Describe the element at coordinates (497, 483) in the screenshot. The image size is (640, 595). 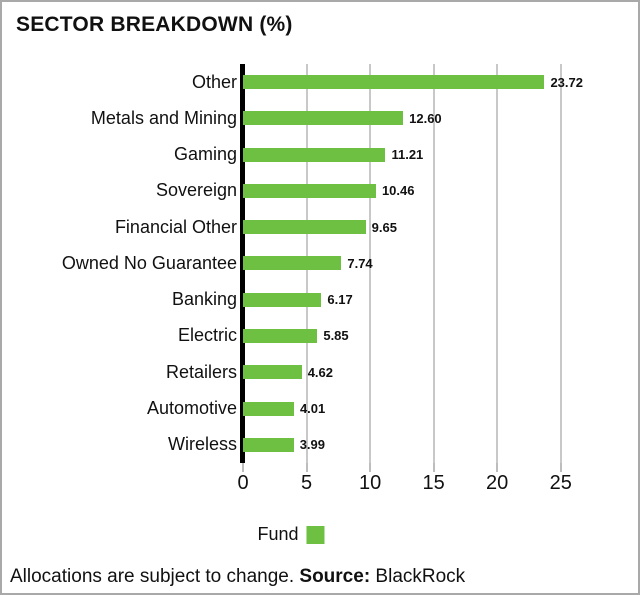
I see `x-tick-label-20: 20` at that location.